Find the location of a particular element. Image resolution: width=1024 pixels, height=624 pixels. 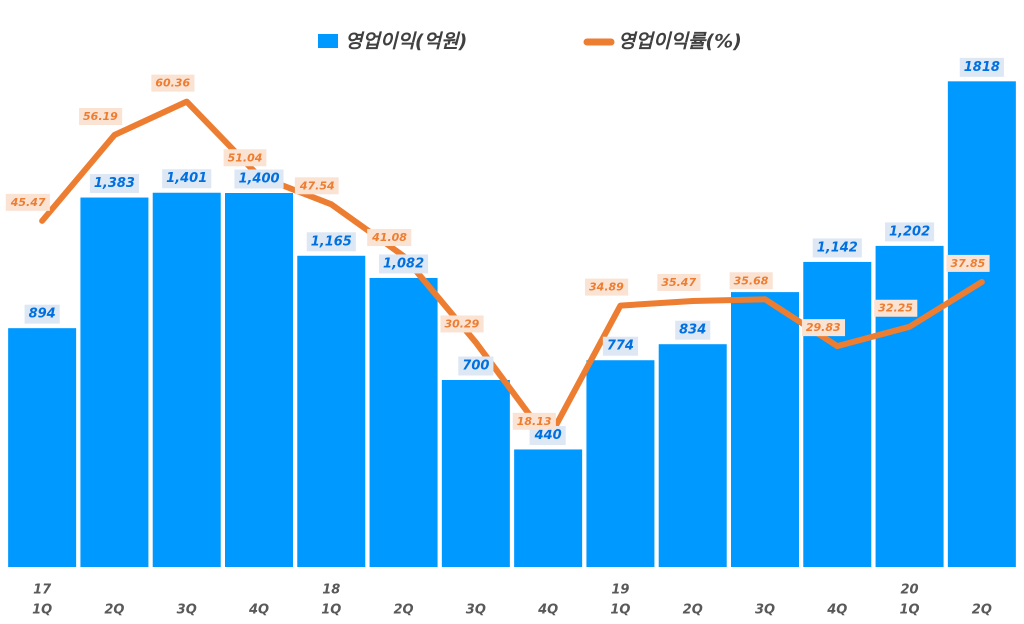

x-group-label: 19 is located at coordinates (620, 590).